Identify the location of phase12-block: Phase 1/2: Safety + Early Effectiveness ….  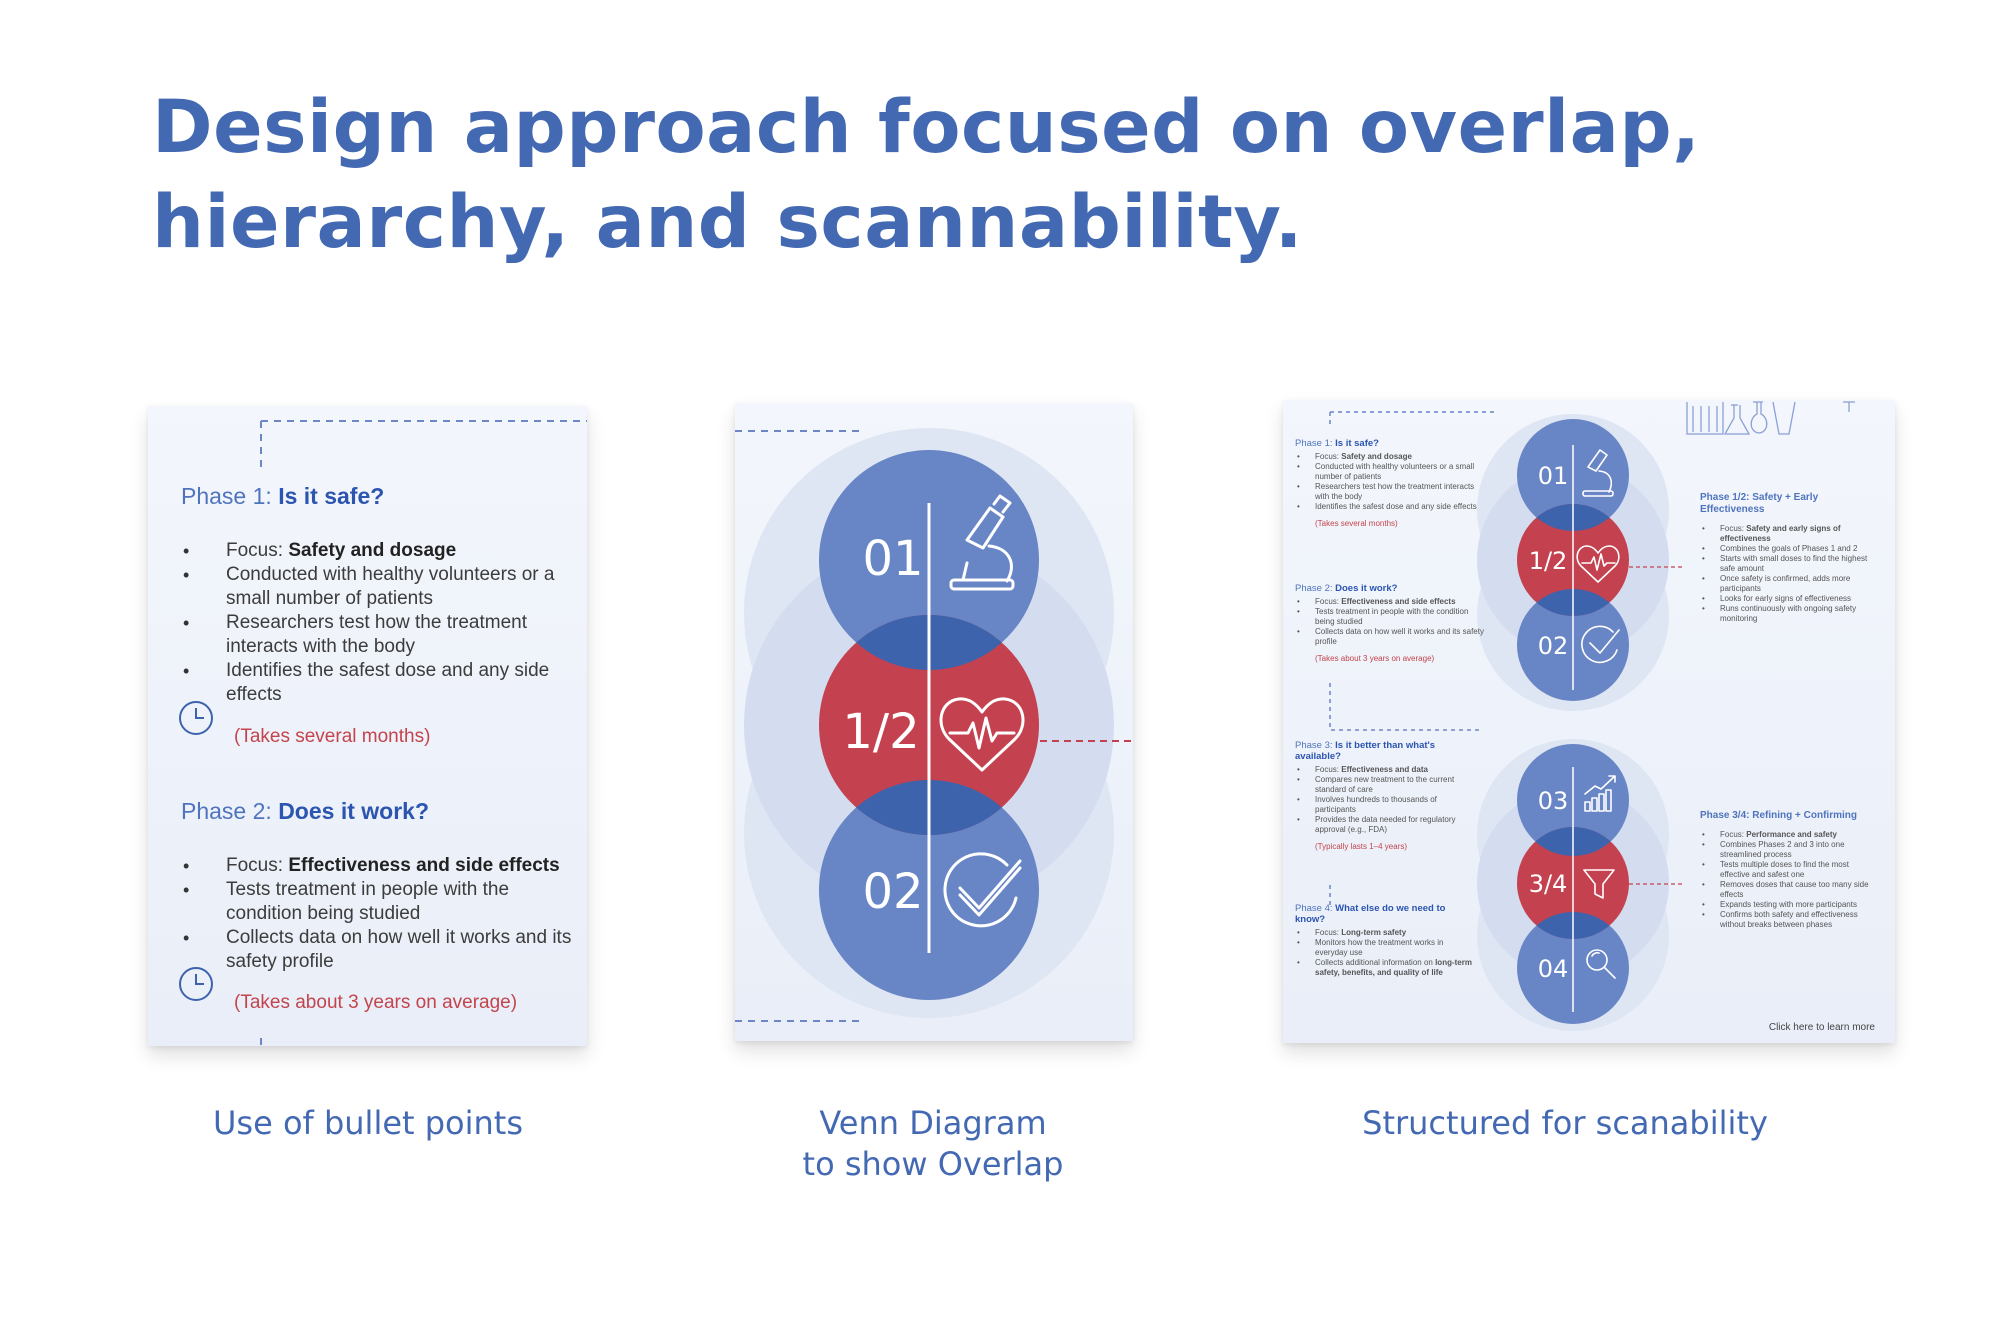
(1790, 558).